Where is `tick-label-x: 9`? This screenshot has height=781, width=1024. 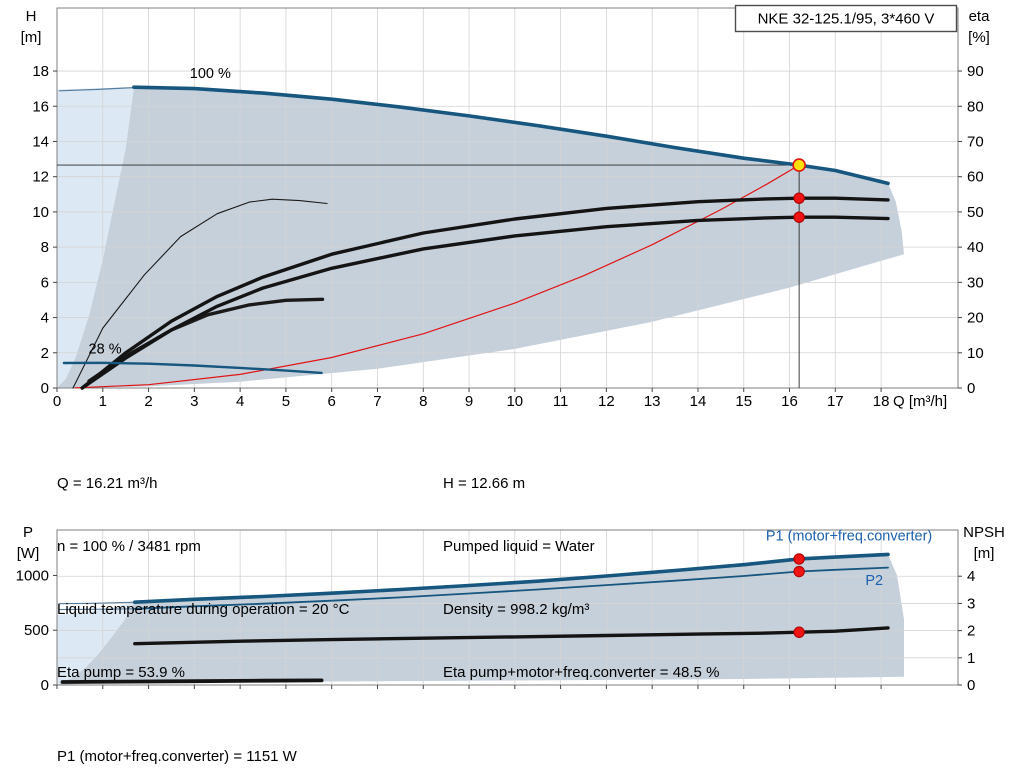
tick-label-x: 9 is located at coordinates (469, 401).